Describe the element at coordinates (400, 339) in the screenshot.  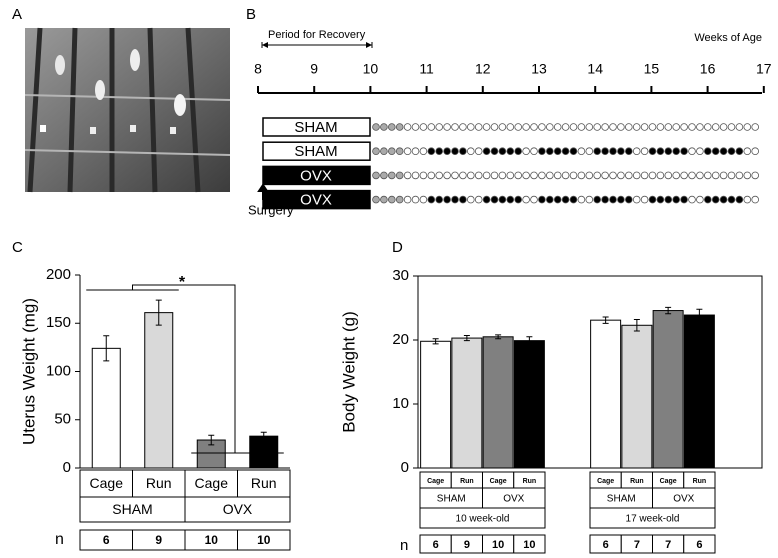
I see `y-tick-label: 20` at that location.